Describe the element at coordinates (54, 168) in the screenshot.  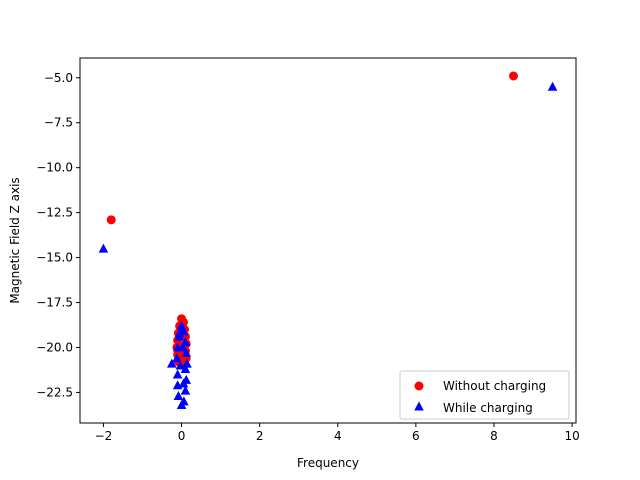
I see `y-tick-label: −10.0` at that location.